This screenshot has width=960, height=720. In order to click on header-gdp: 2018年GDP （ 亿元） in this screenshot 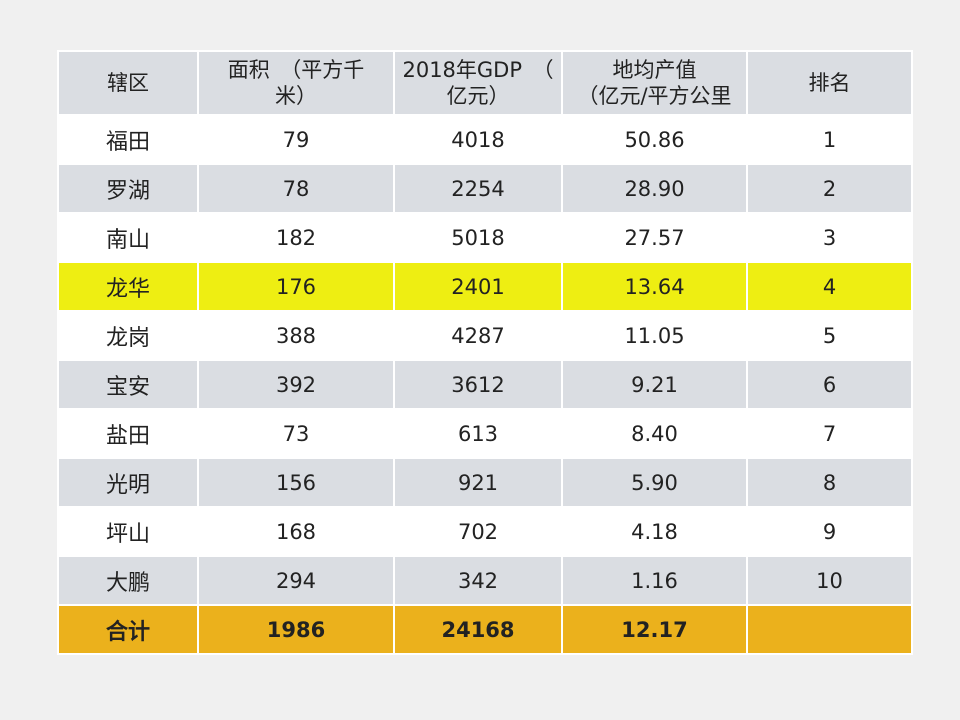, I will do `click(478, 83)`.